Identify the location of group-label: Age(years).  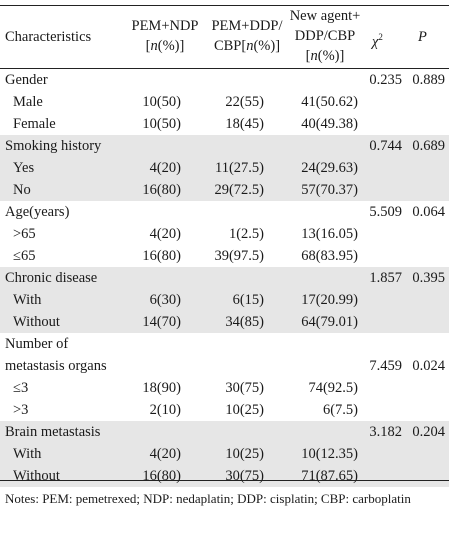
(37, 212).